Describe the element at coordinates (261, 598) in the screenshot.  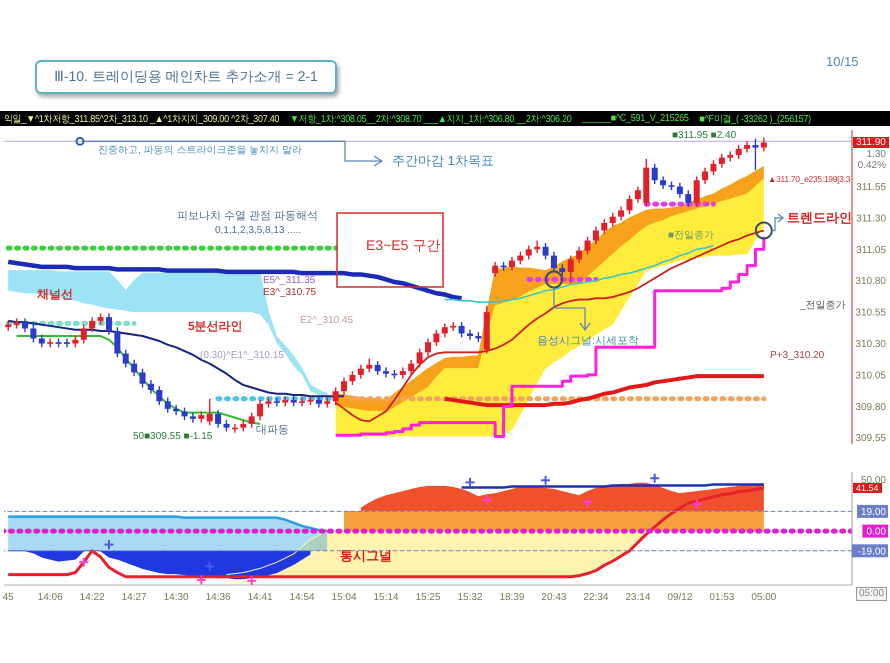
I see `x-tick-label: 14:41` at that location.